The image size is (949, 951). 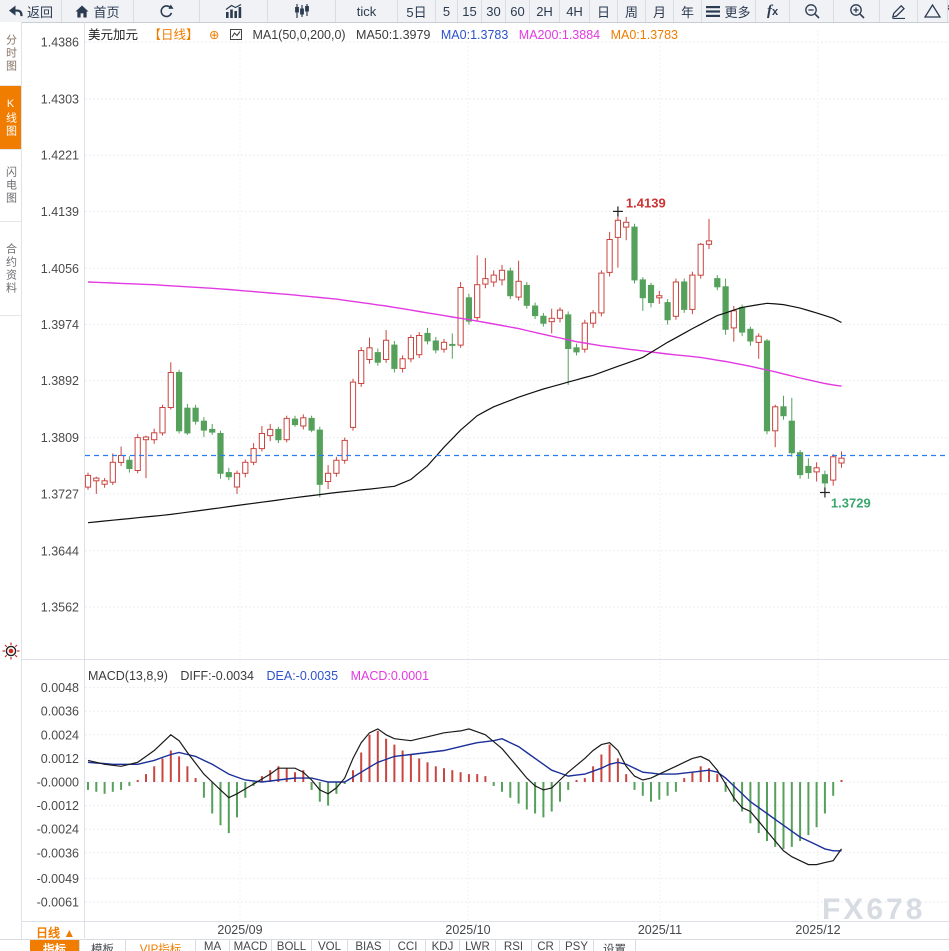 I want to click on tab-time-chart: 分时图, so click(x=10, y=54).